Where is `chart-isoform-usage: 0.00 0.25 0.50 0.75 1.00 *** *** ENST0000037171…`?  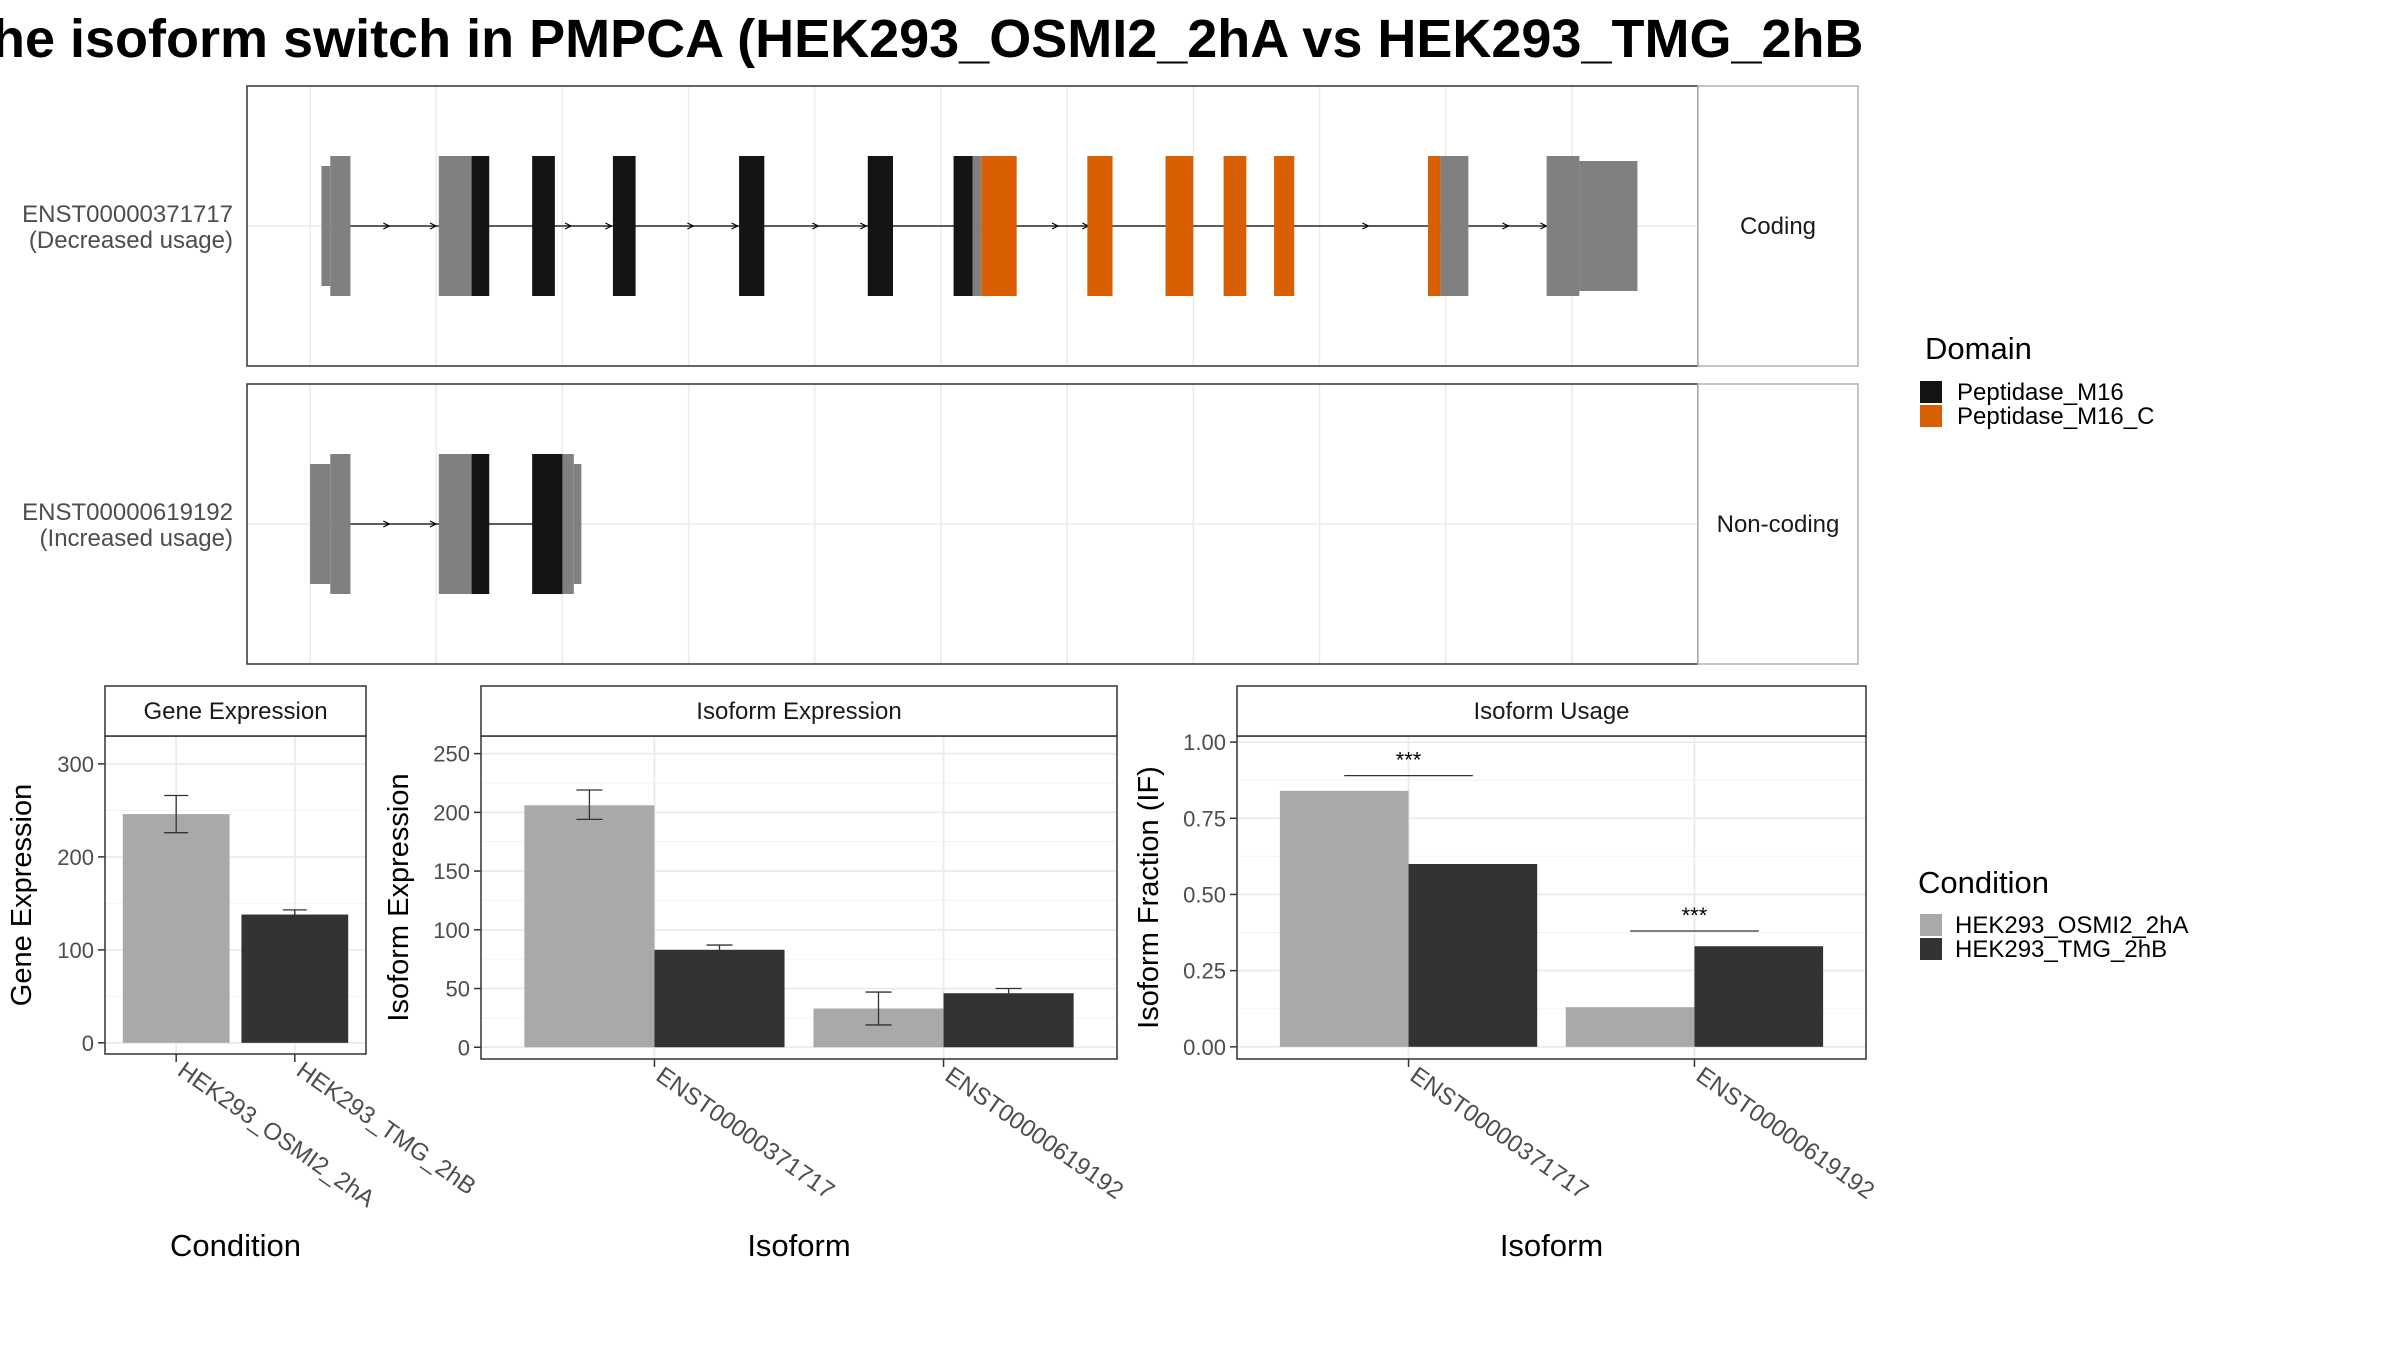
chart-isoform-usage: 0.00 0.25 0.50 0.75 1.00 *** *** ENST0000037171… is located at coordinates (1506, 974).